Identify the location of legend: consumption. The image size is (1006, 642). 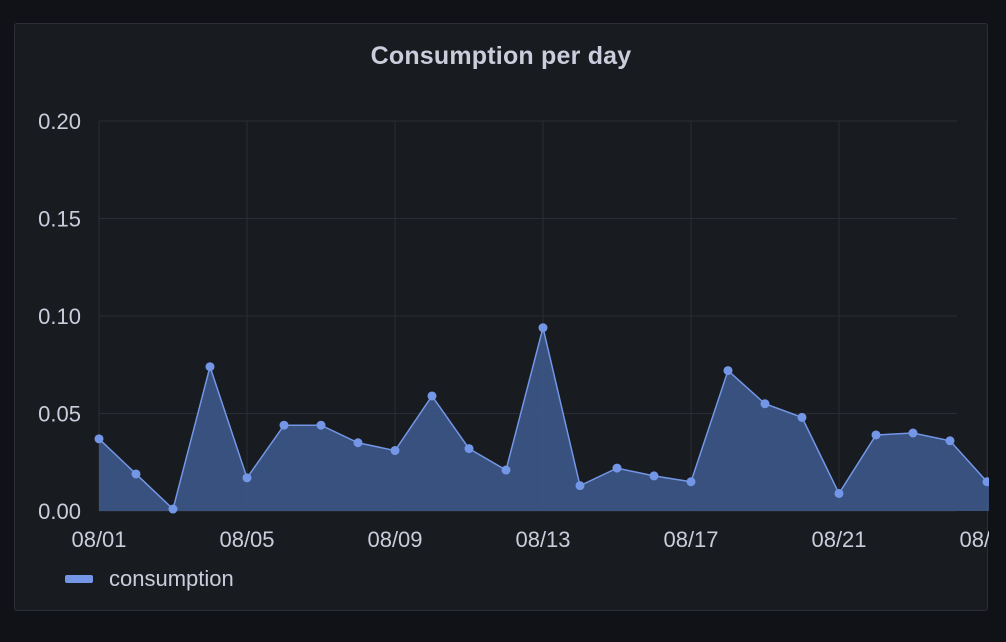
(149, 579).